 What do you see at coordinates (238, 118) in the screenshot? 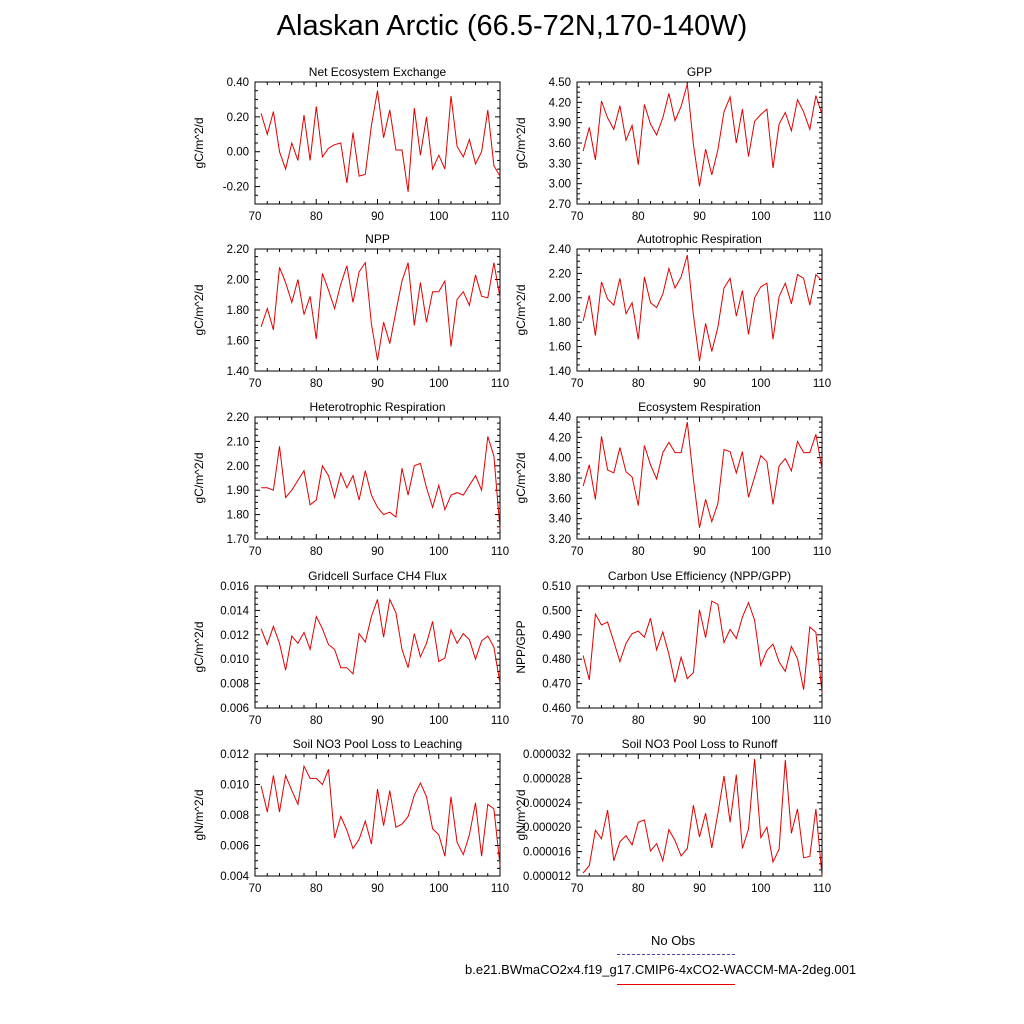
I see `y-tick-label: 0.20` at bounding box center [238, 118].